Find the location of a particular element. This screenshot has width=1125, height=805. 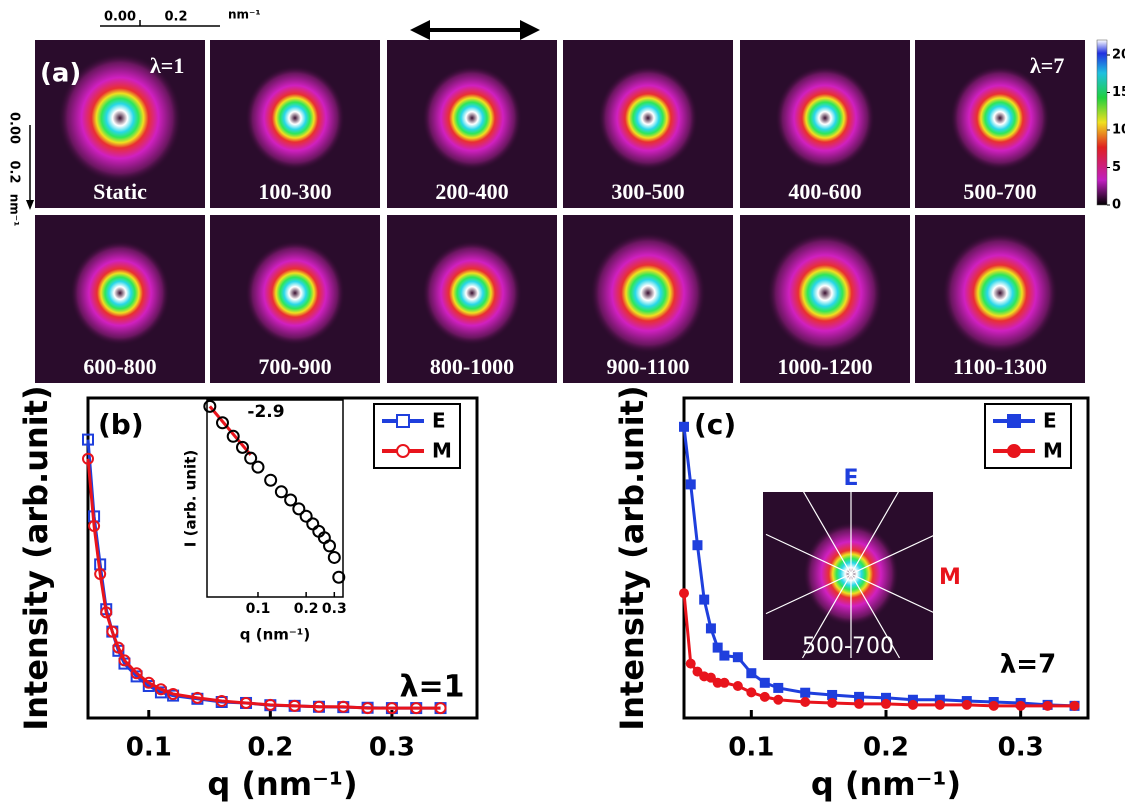

plot-frame is located at coordinates (282, 558).